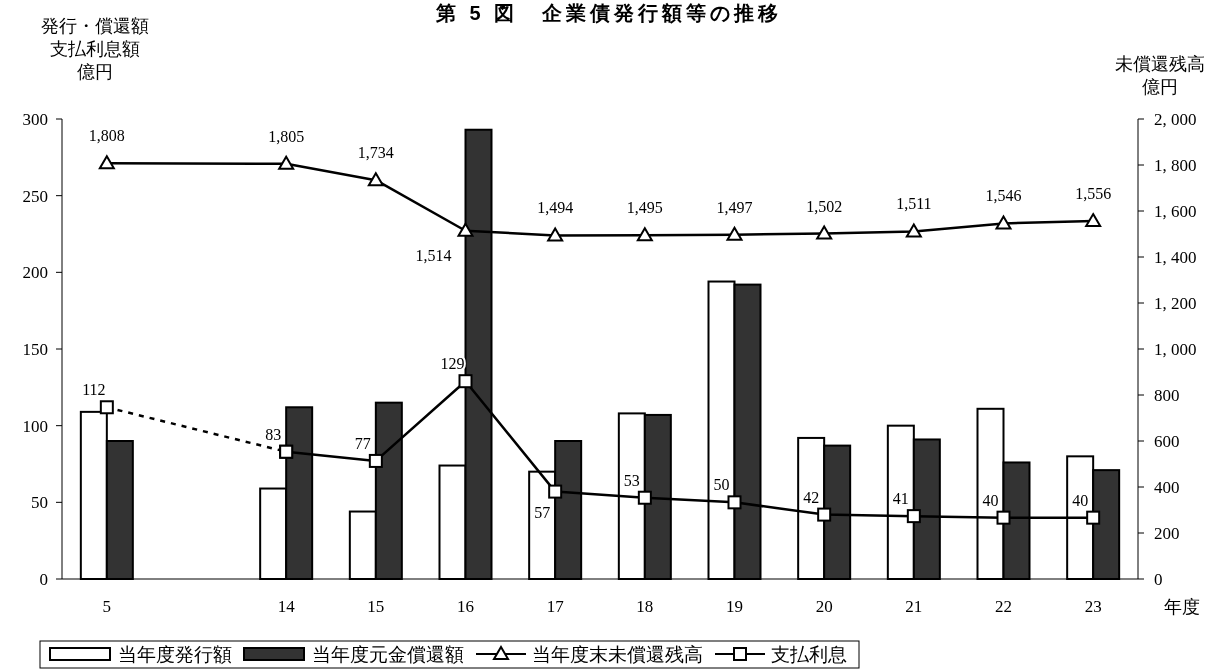 The height and width of the screenshot is (670, 1218). Describe the element at coordinates (809, 654) in the screenshot. I see `legend-label: 支払利息` at that location.